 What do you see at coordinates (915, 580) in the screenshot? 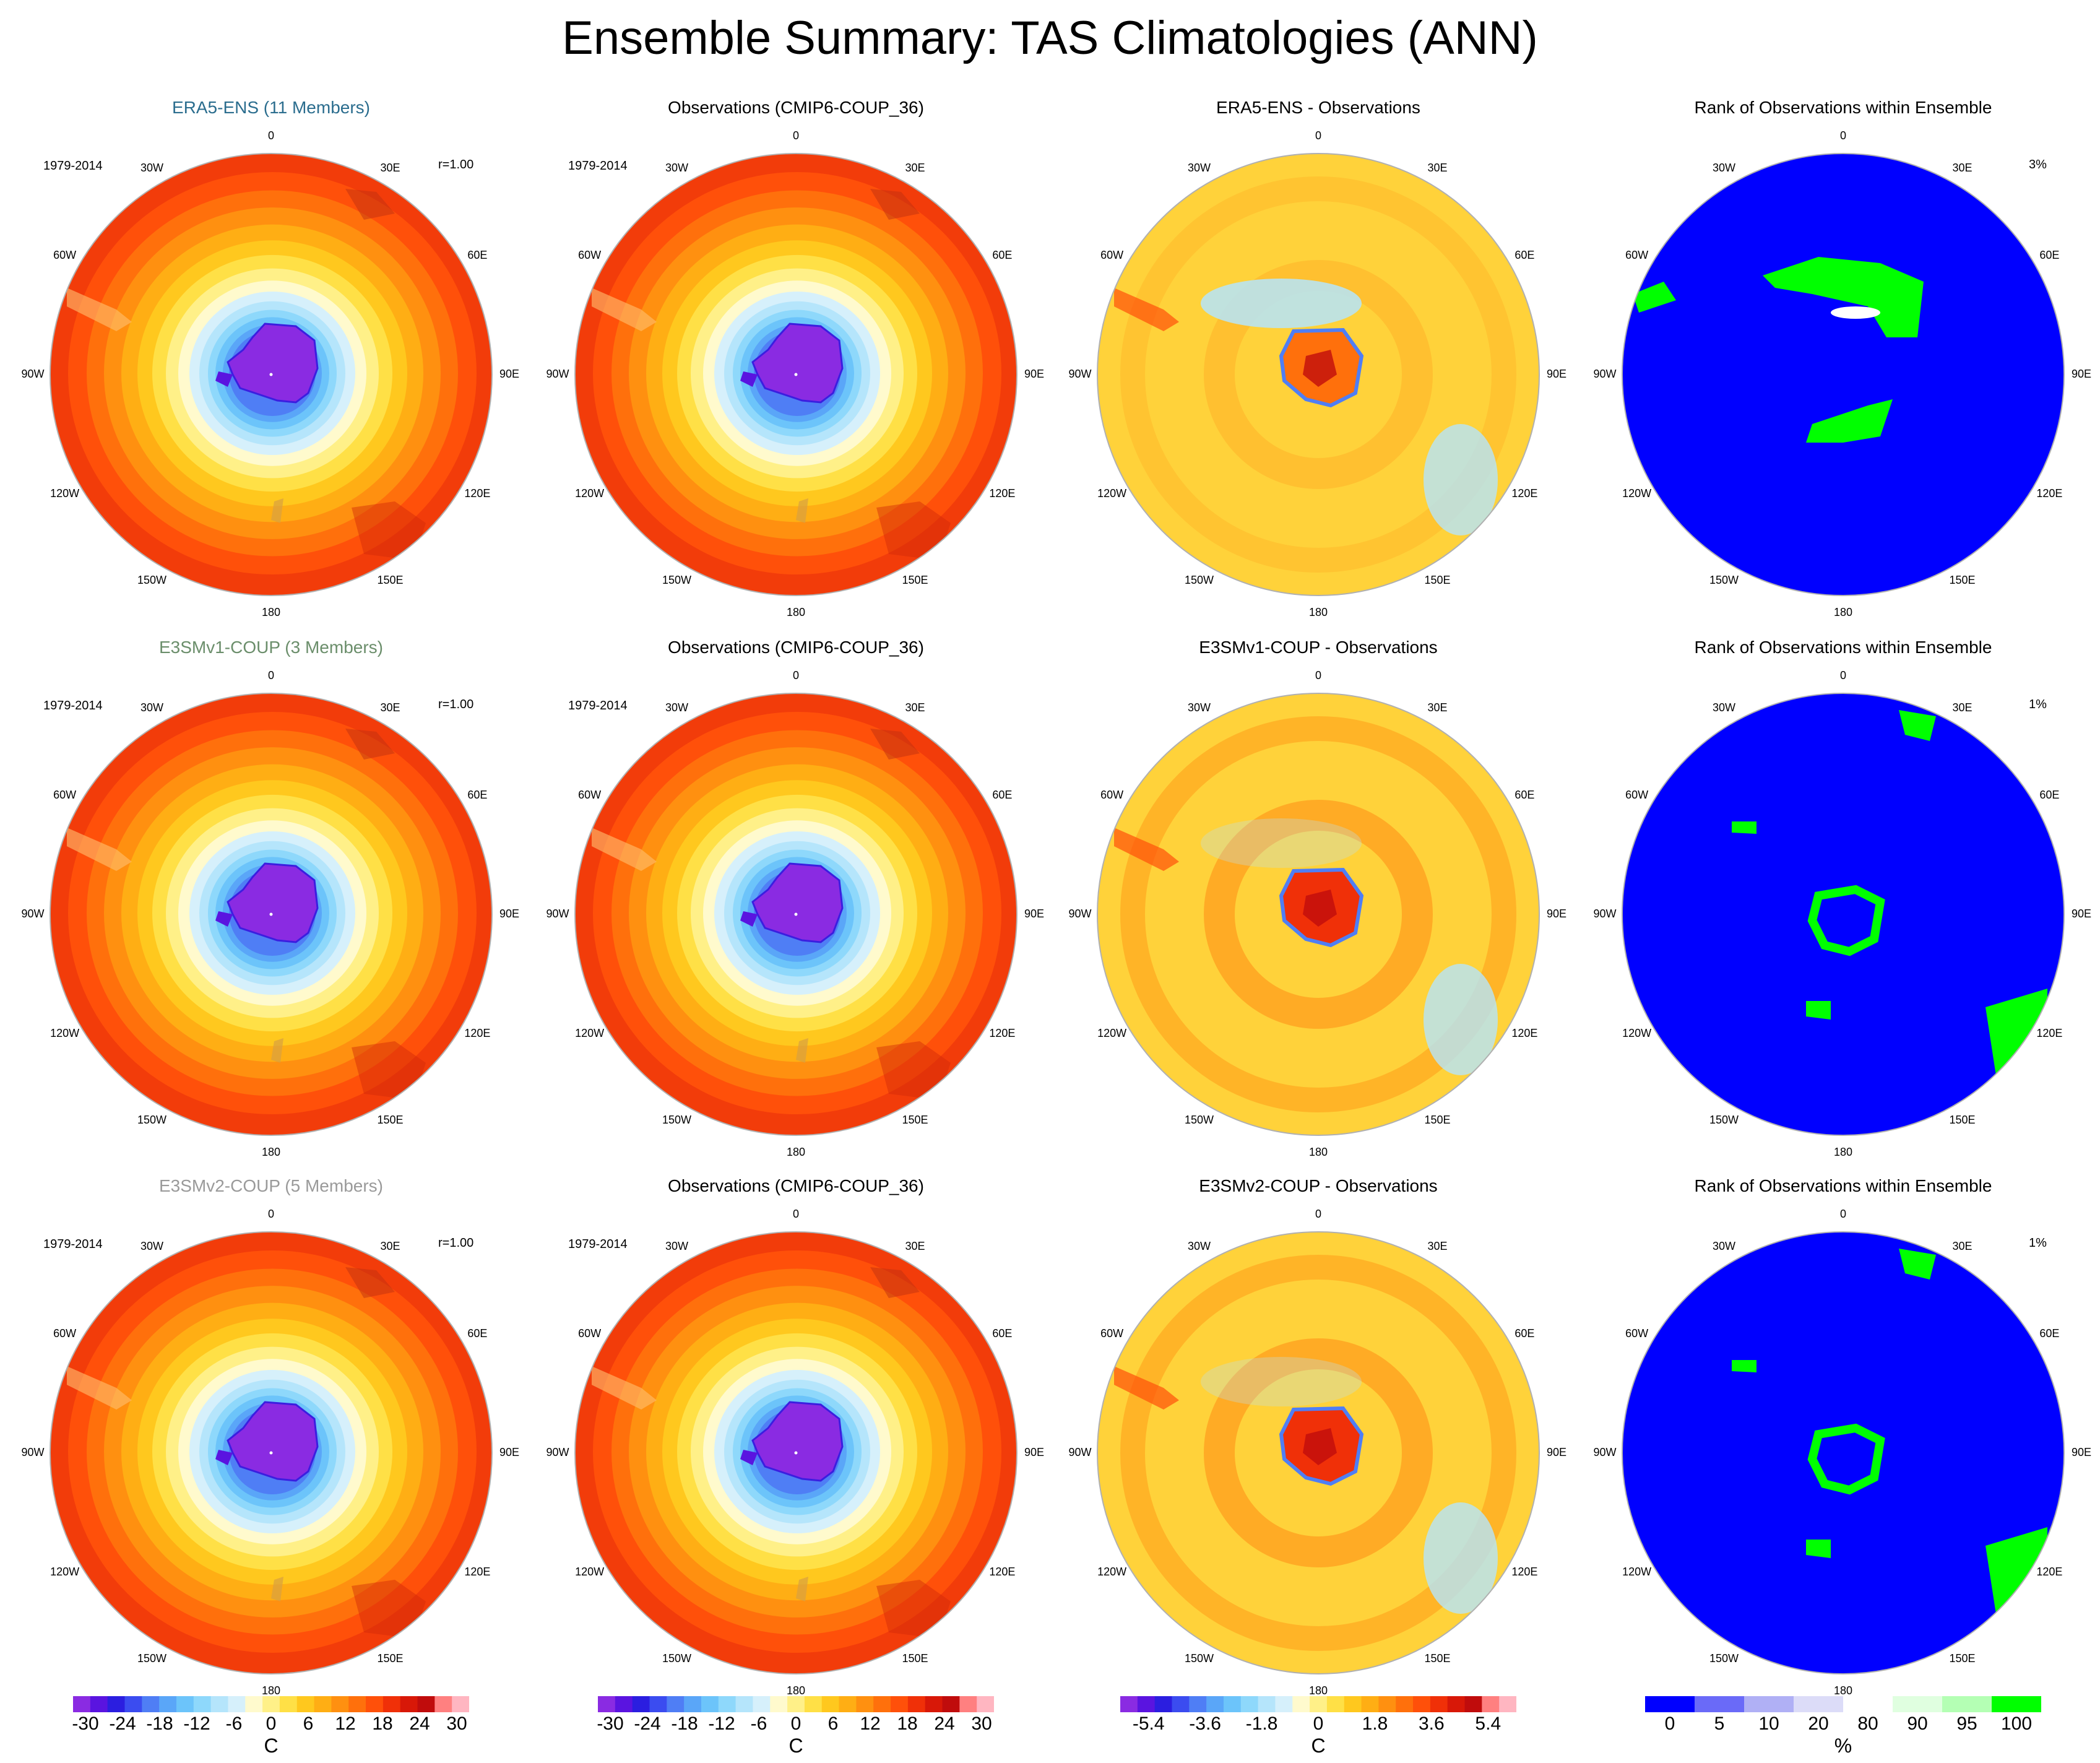
I see `longitude-label: 150E` at bounding box center [915, 580].